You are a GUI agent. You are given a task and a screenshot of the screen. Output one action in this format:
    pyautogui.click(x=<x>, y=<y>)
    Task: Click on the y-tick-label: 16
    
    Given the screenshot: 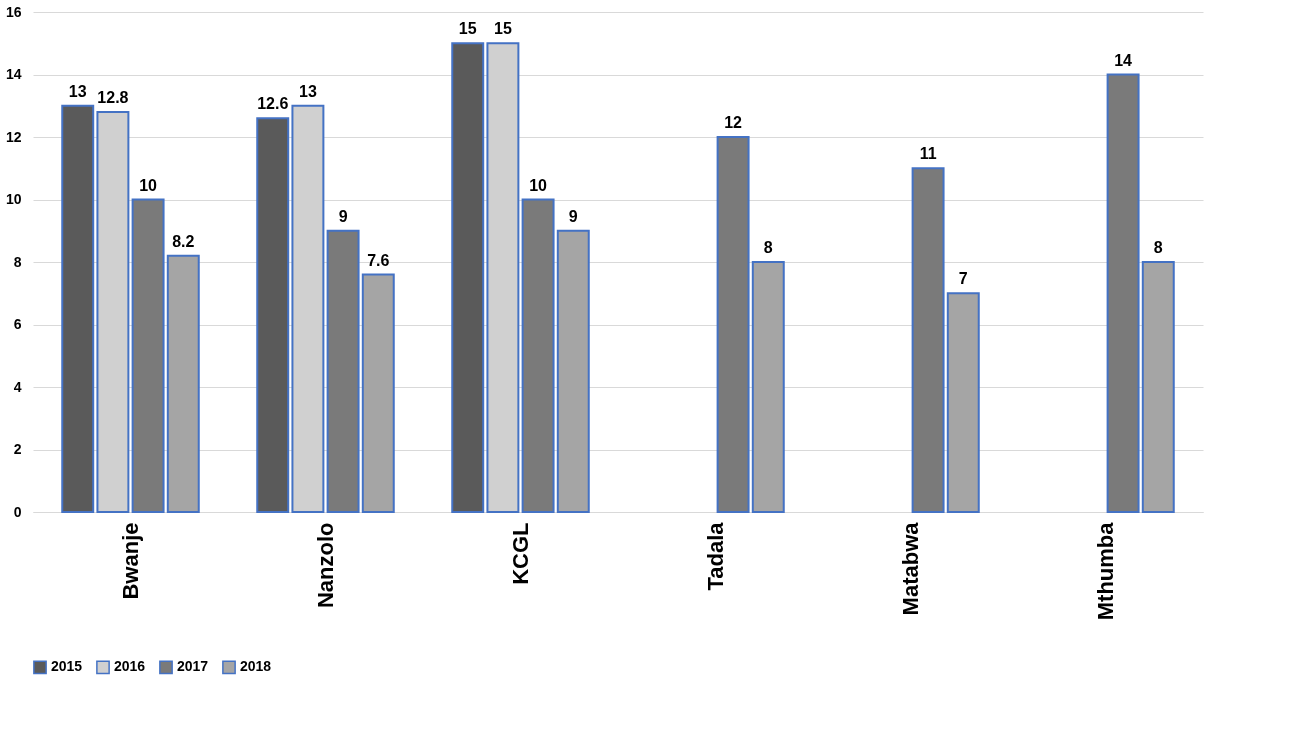 What is the action you would take?
    pyautogui.click(x=13, y=11)
    